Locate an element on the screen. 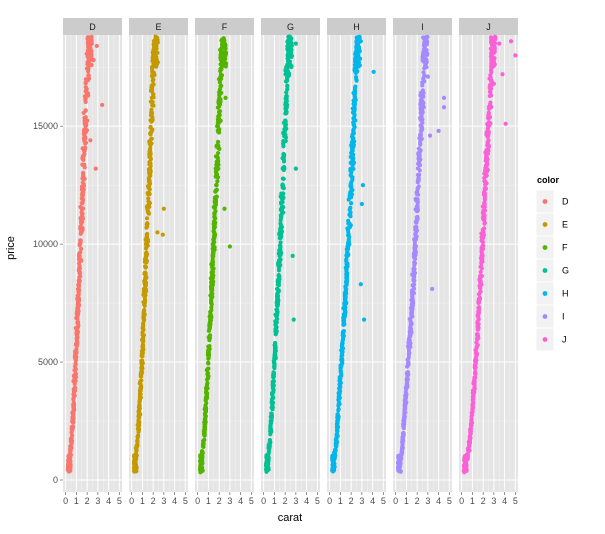 This screenshot has height=534, width=605. points-J is located at coordinates (489, 254).